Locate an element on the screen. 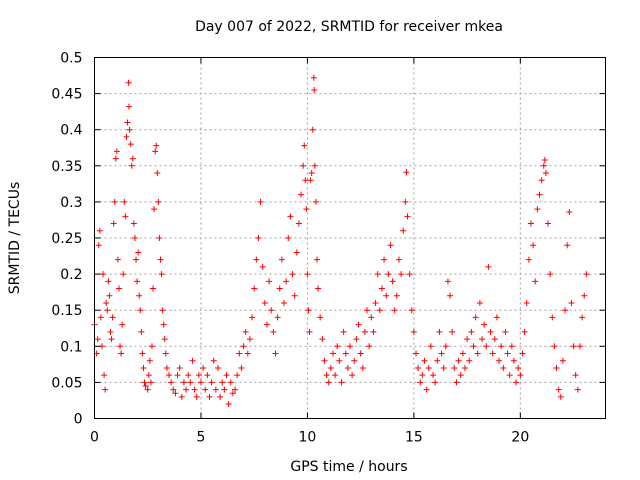 This screenshot has width=640, height=480. y-tick-label: 0.5 is located at coordinates (71, 59).